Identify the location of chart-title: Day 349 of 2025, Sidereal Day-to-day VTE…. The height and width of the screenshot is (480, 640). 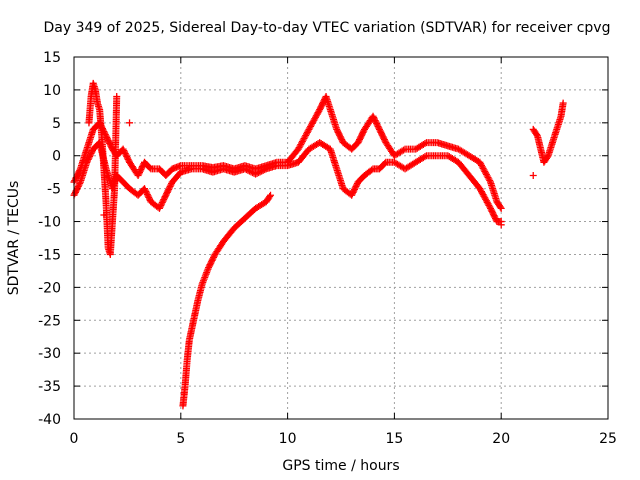
(327, 28).